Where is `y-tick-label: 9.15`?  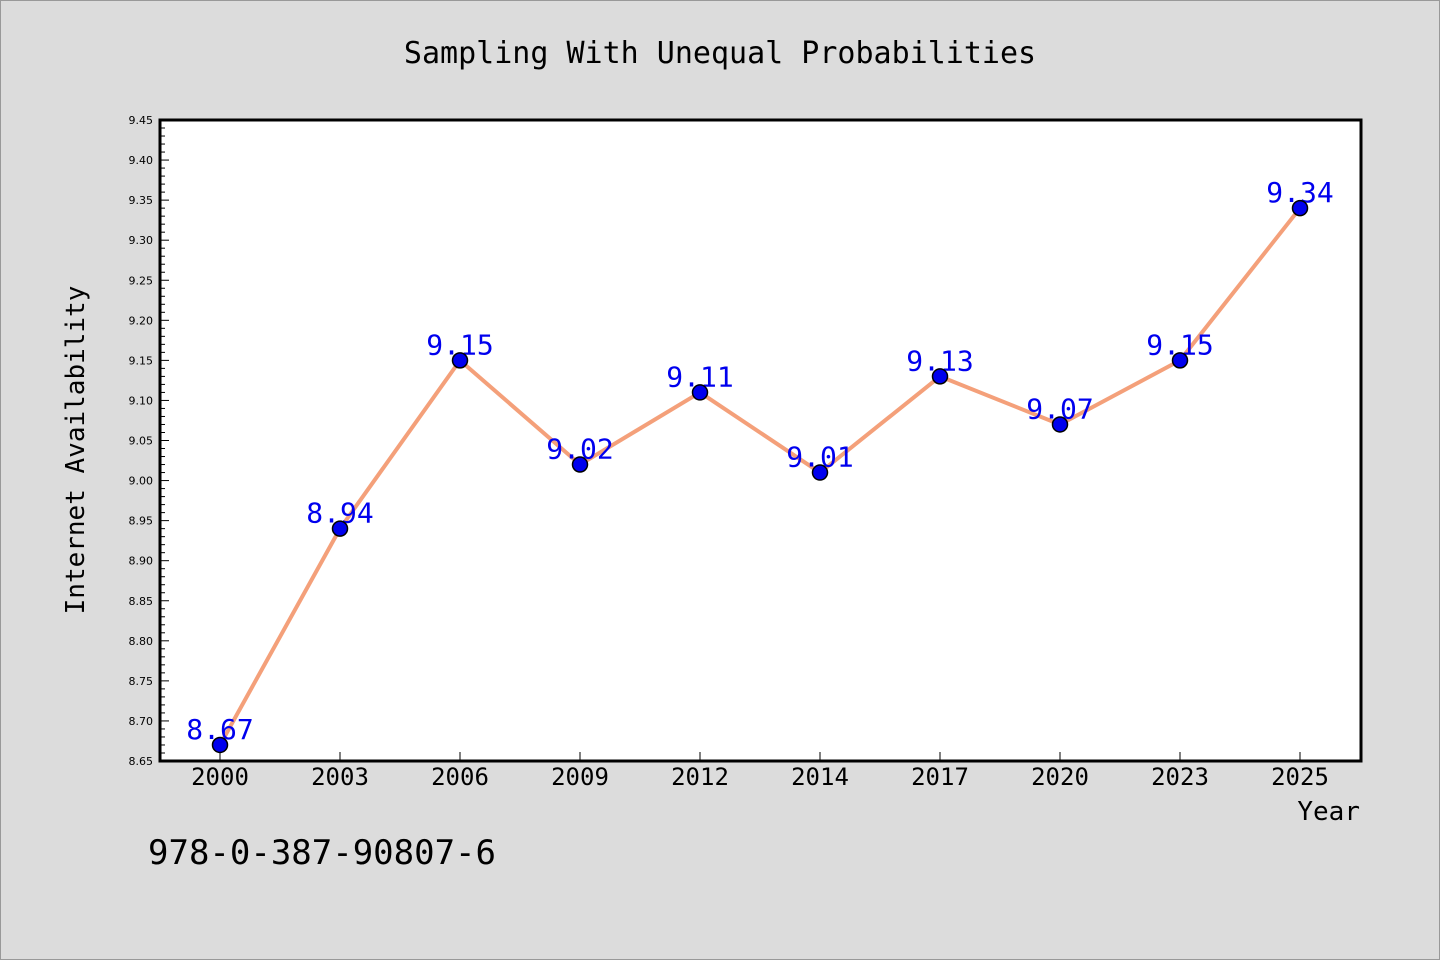 y-tick-label: 9.15 is located at coordinates (141, 360).